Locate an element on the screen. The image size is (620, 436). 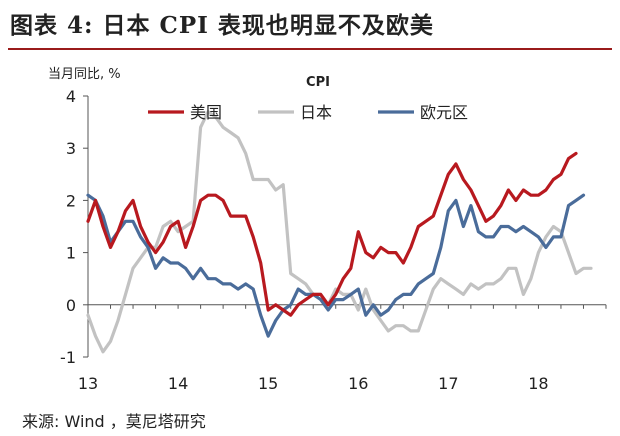
y-tick-label: 0 is located at coordinates (71, 305).